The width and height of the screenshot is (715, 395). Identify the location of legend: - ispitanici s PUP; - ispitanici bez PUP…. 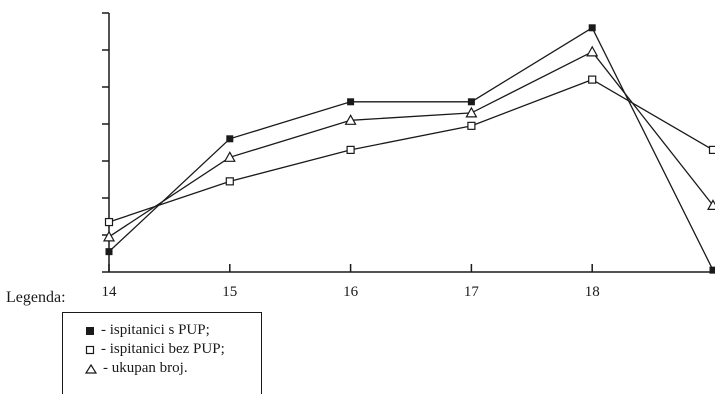
(162, 353).